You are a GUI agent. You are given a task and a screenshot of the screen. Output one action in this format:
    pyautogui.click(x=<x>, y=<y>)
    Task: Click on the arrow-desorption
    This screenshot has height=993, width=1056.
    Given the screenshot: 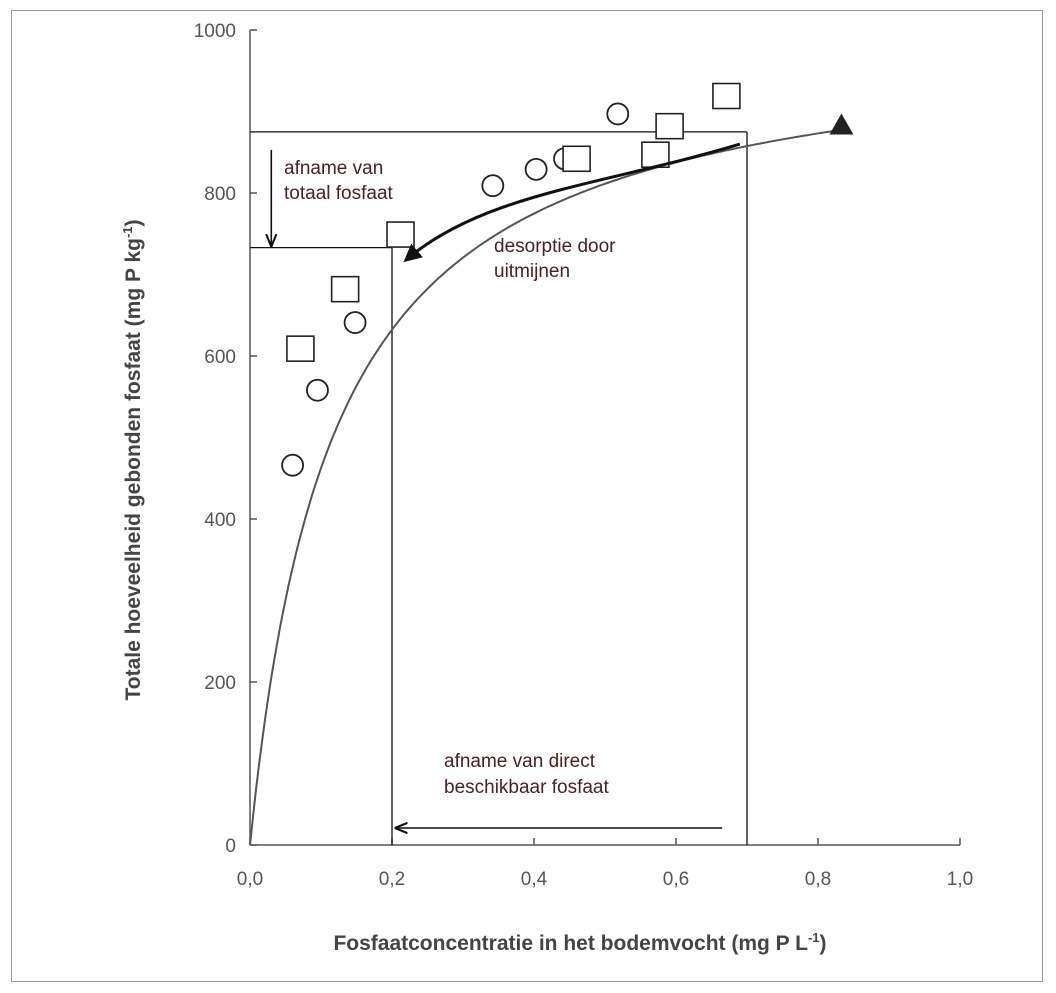 What is the action you would take?
    pyautogui.click(x=572, y=202)
    